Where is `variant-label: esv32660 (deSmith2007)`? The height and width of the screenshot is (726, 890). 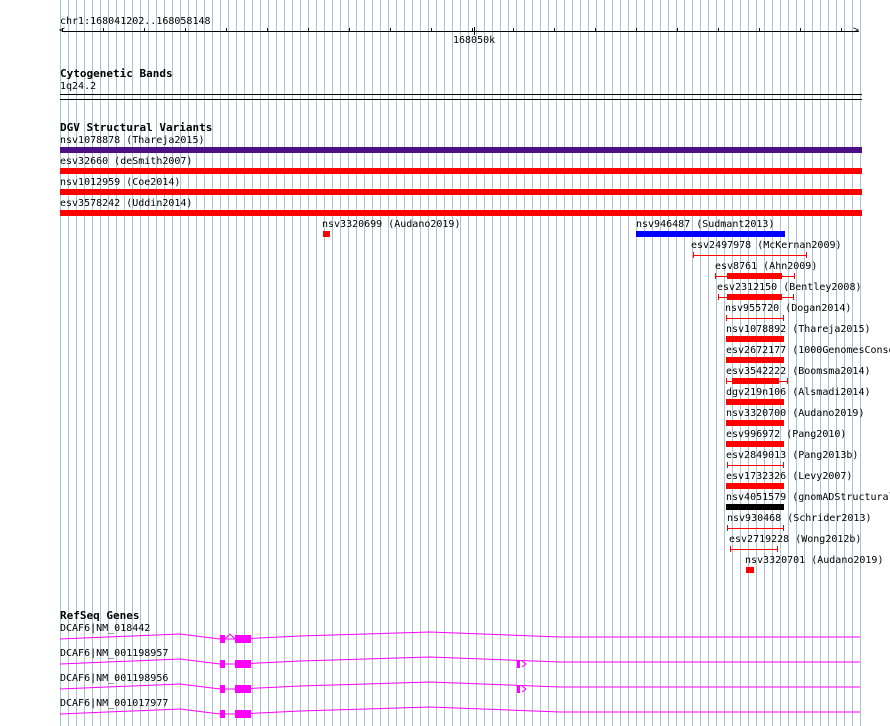 variant-label: esv32660 (deSmith2007) is located at coordinates (126, 161).